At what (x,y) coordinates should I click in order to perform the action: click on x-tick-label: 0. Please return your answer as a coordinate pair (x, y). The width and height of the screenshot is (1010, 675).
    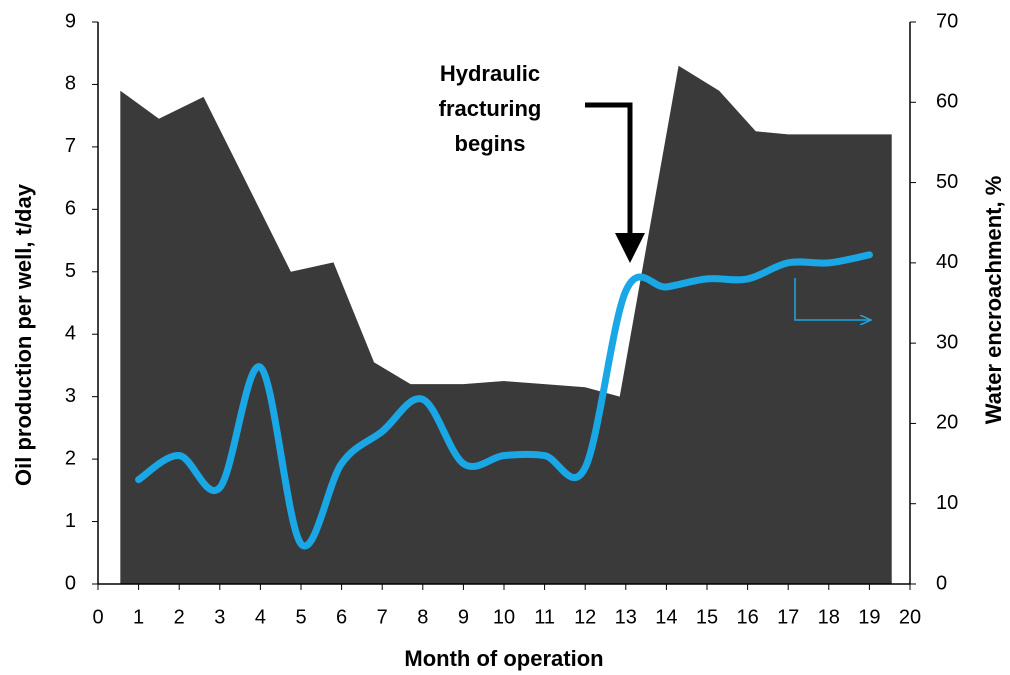
    Looking at the image, I should click on (97, 617).